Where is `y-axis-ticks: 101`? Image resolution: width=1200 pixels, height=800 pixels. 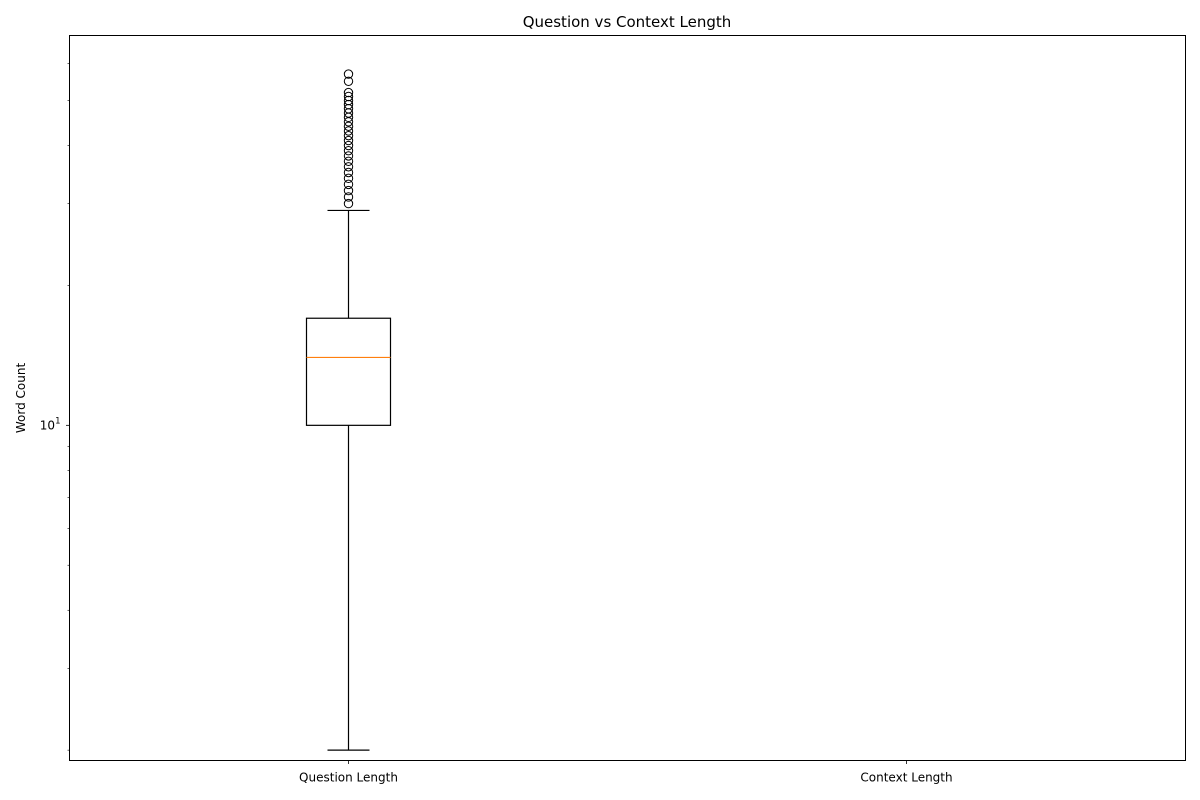 y-axis-ticks: 101 is located at coordinates (55, 407).